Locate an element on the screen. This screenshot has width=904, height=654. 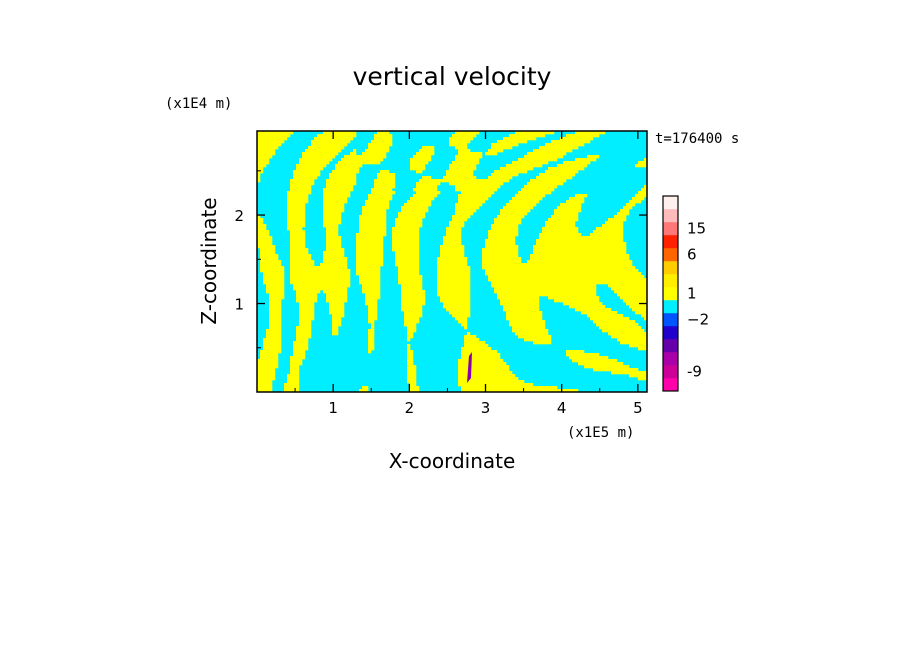
colorbar-label: 15 is located at coordinates (696, 229).